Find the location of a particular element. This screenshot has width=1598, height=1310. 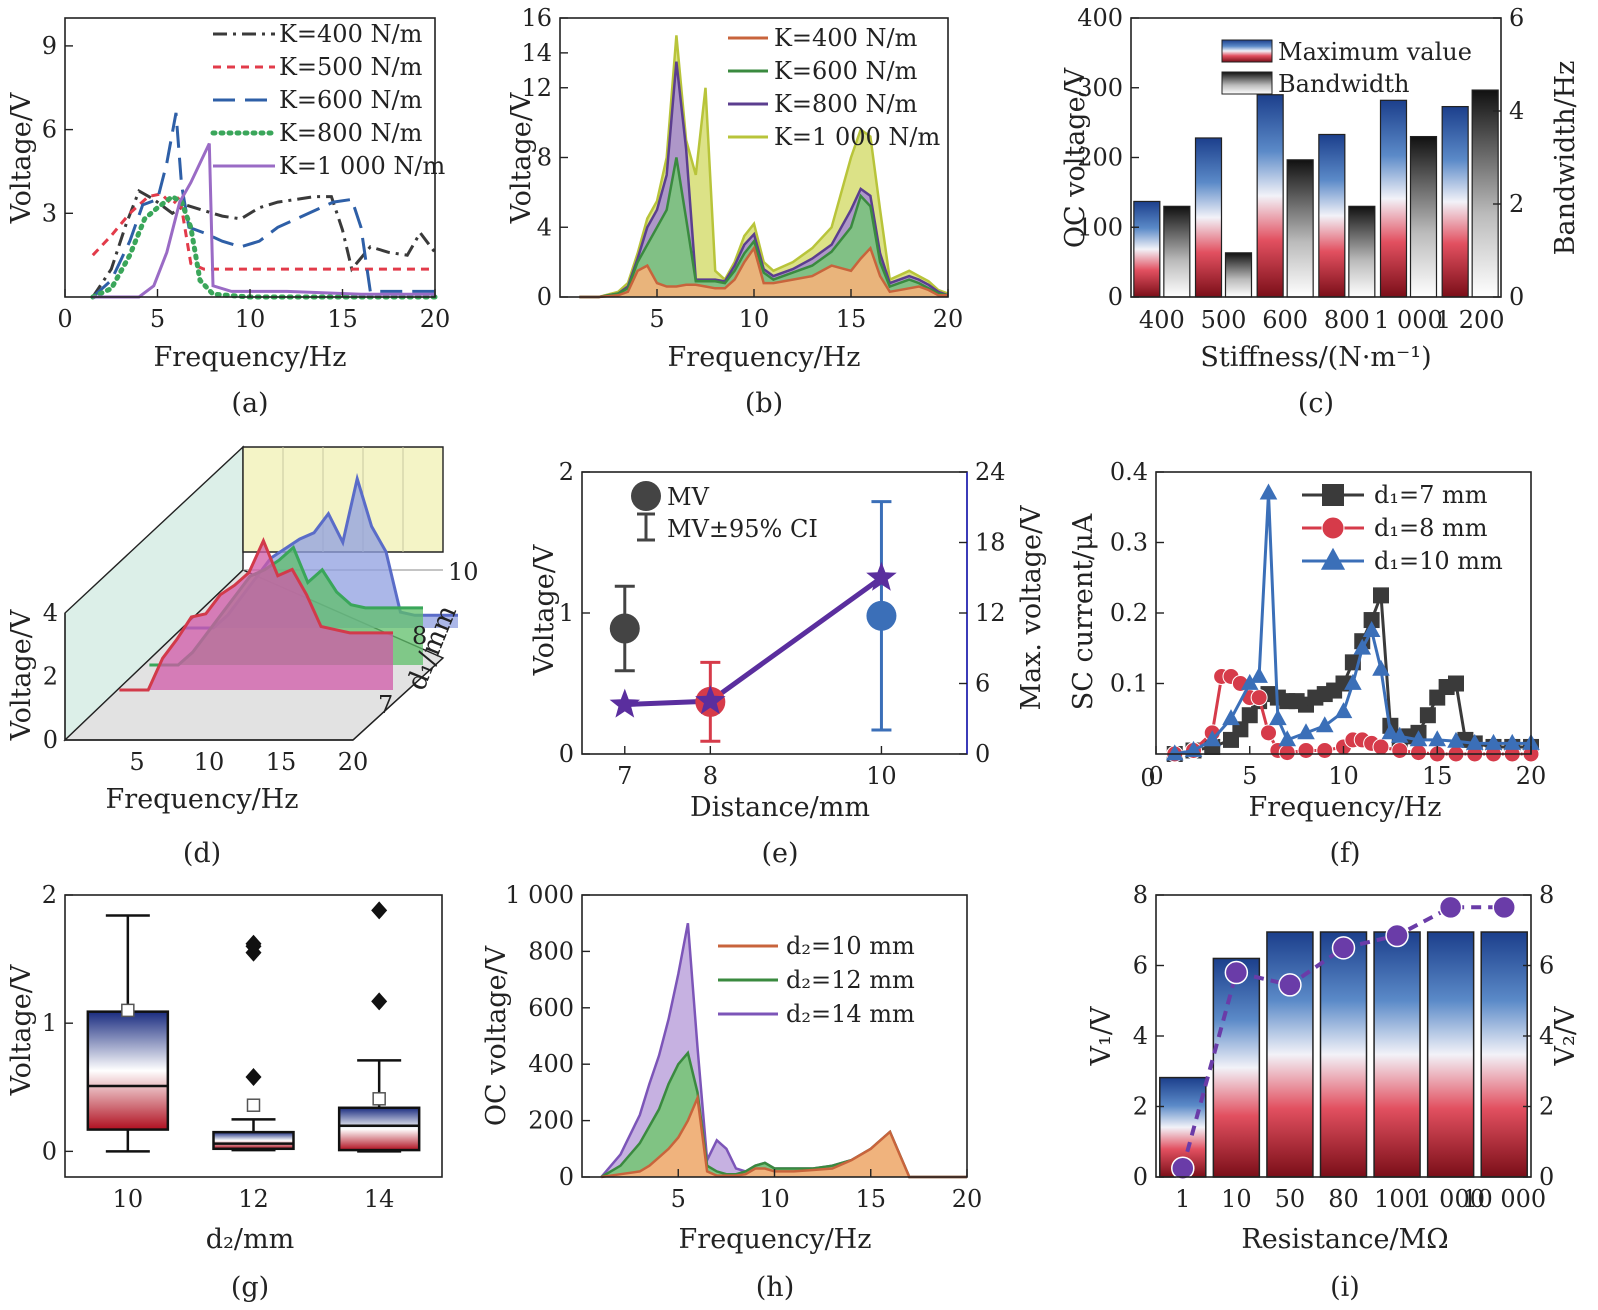

y2-axis-label: Max. voltage/V is located at coordinates (1031, 608).